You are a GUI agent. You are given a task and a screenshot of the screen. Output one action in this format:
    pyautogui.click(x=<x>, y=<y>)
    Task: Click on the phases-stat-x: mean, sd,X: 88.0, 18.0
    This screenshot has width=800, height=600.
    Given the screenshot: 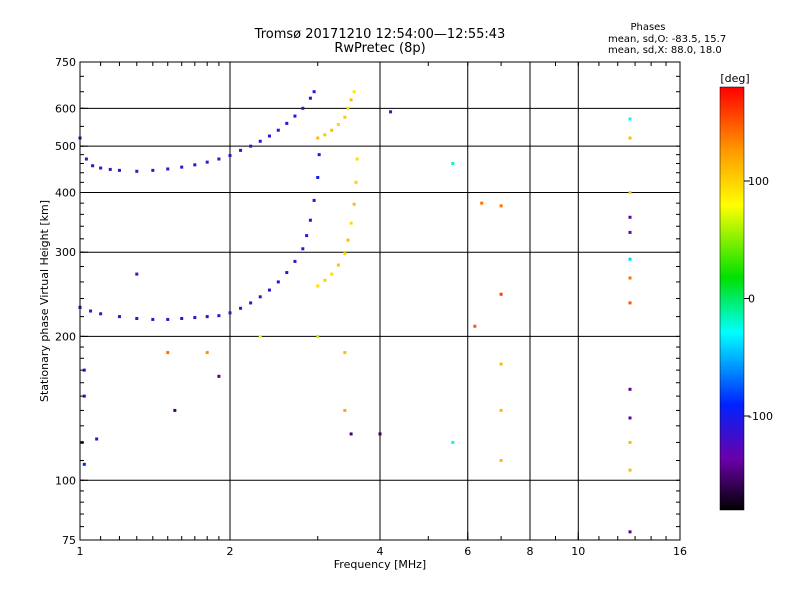 What is the action you would take?
    pyautogui.click(x=665, y=50)
    